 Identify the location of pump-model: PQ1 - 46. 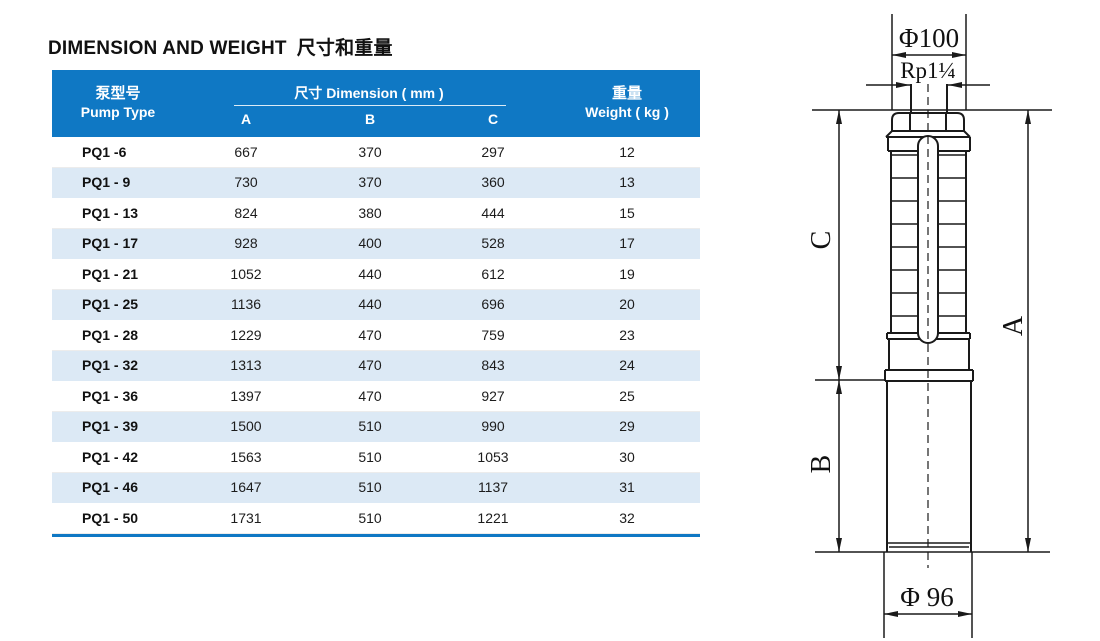
(110, 487).